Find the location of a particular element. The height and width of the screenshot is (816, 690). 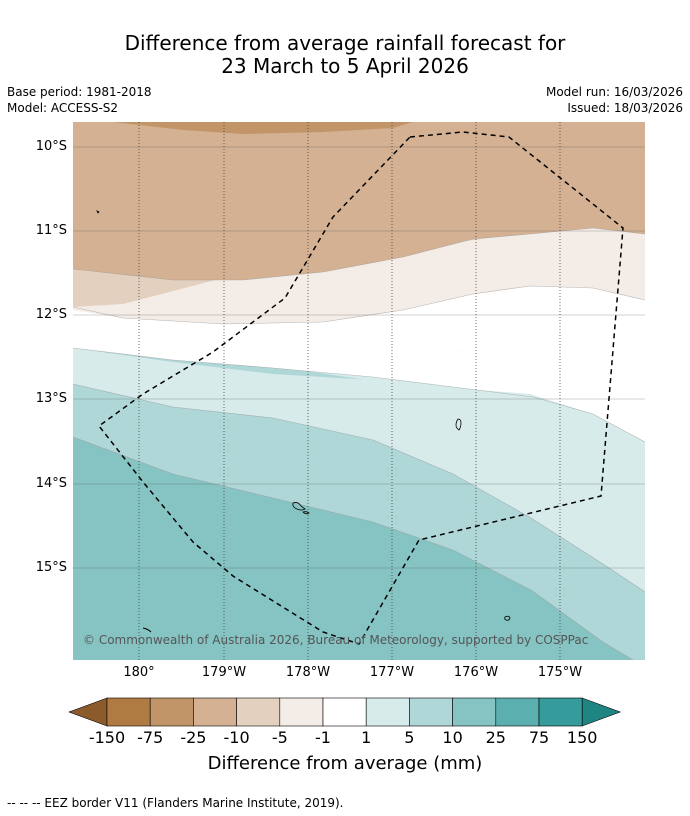

island-nukunonu is located at coordinates (458, 424).